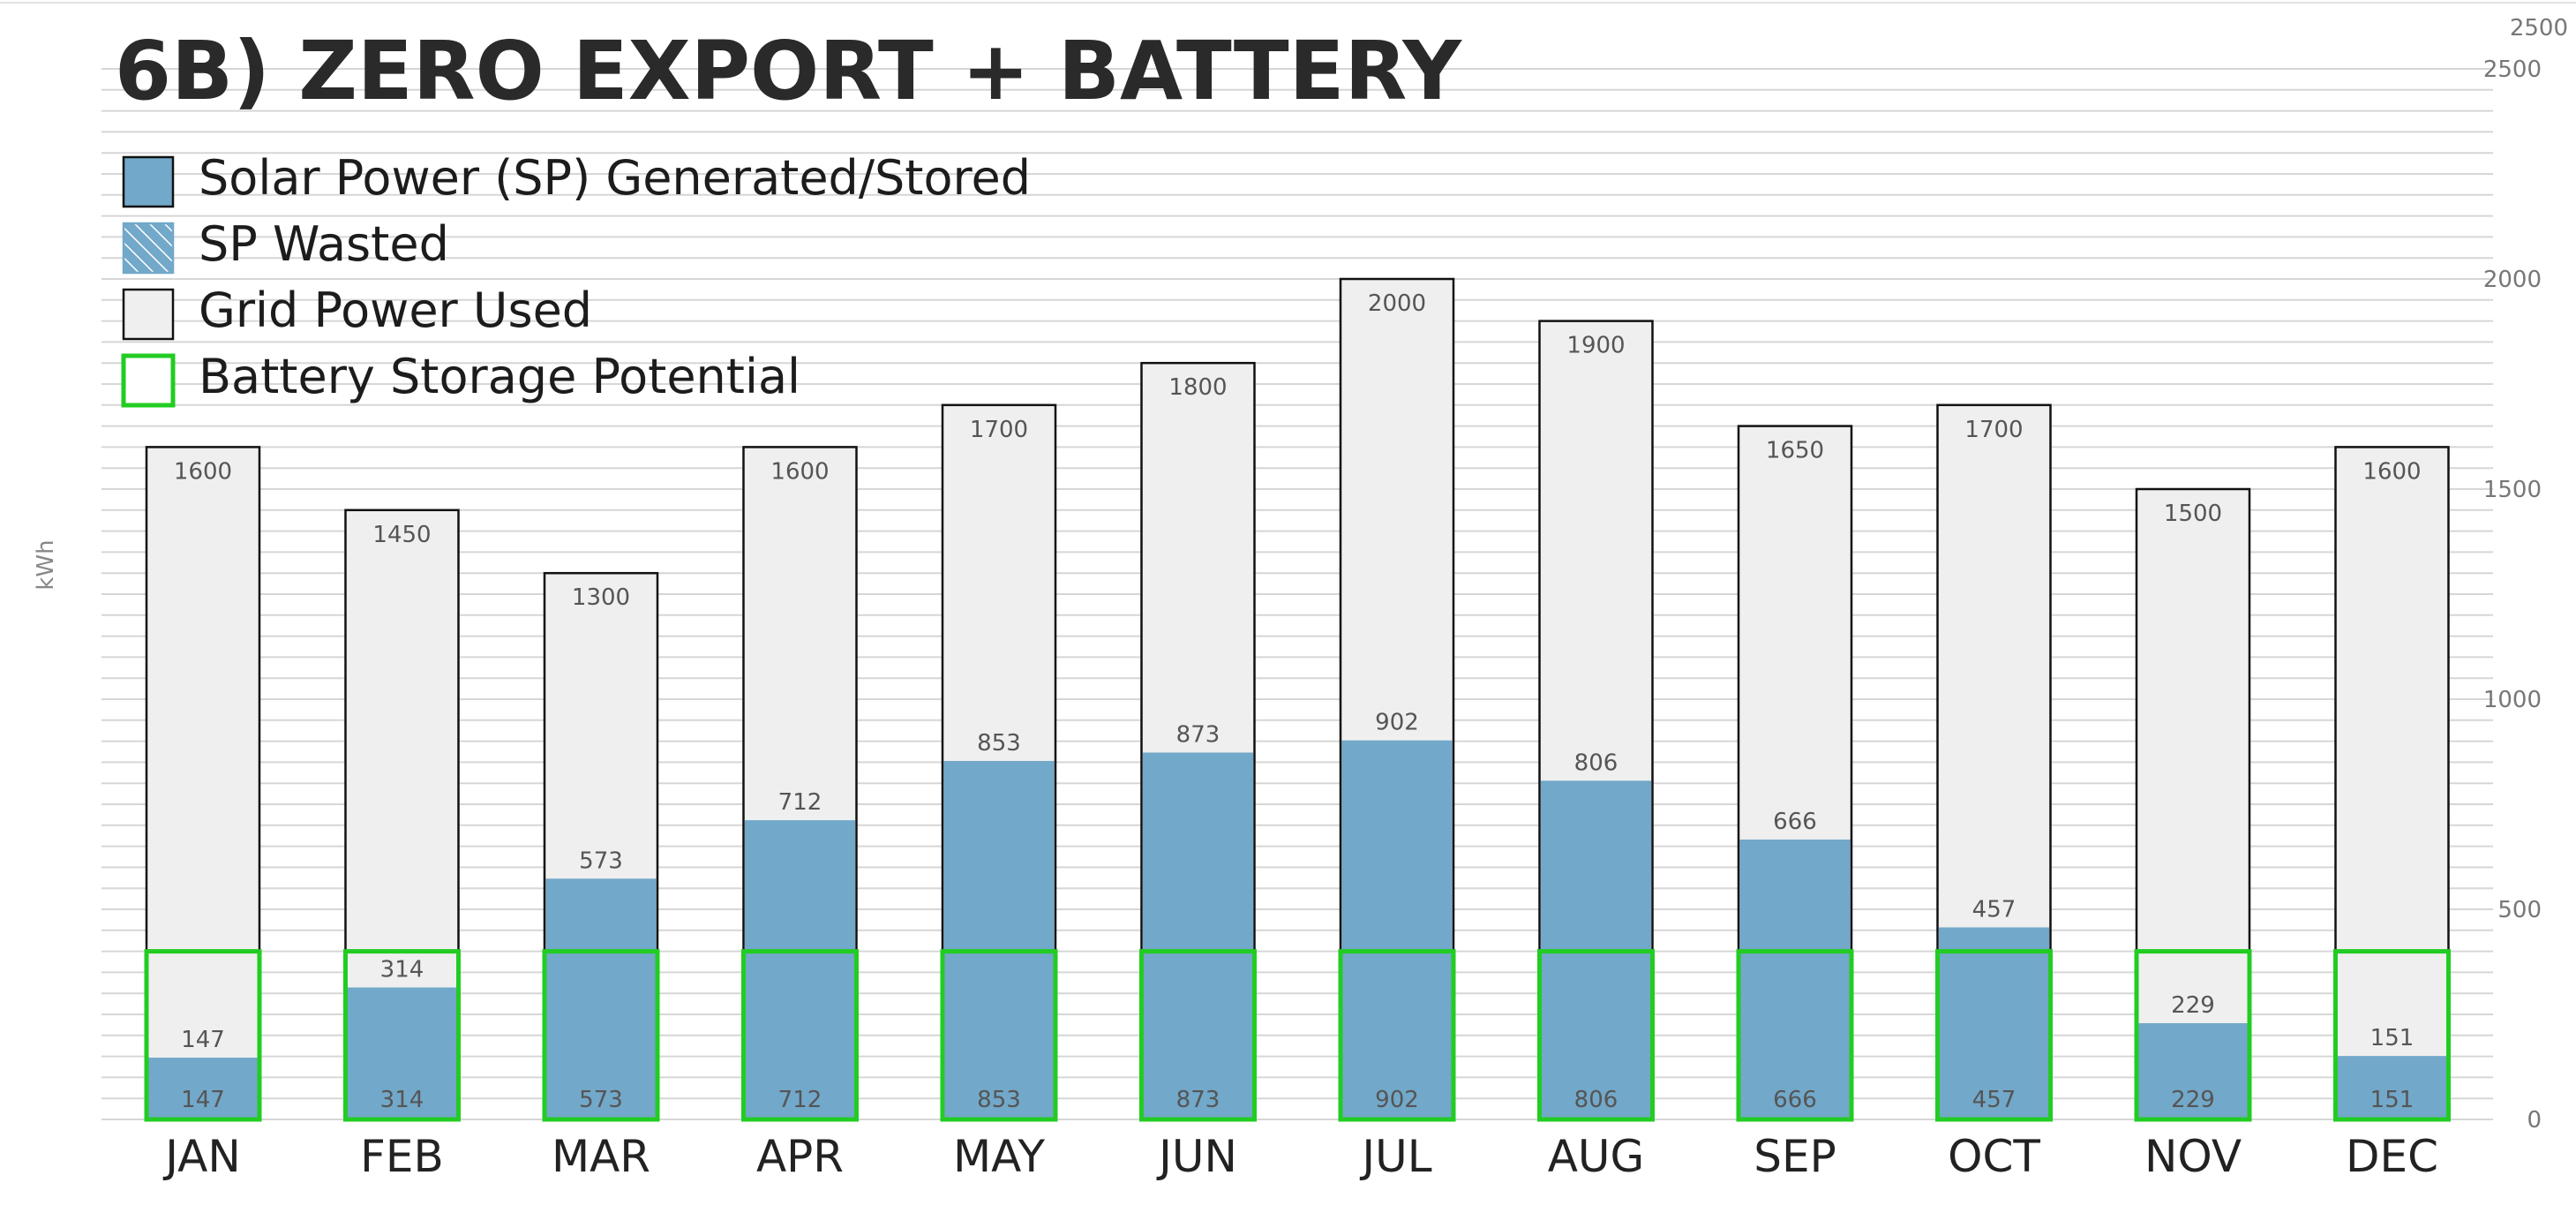  I want to click on legend-label: SP Wasted, so click(324, 244).